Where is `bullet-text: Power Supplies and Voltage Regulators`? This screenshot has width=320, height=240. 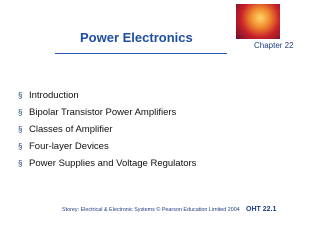
bullet-text: Power Supplies and Voltage Regulators is located at coordinates (113, 163).